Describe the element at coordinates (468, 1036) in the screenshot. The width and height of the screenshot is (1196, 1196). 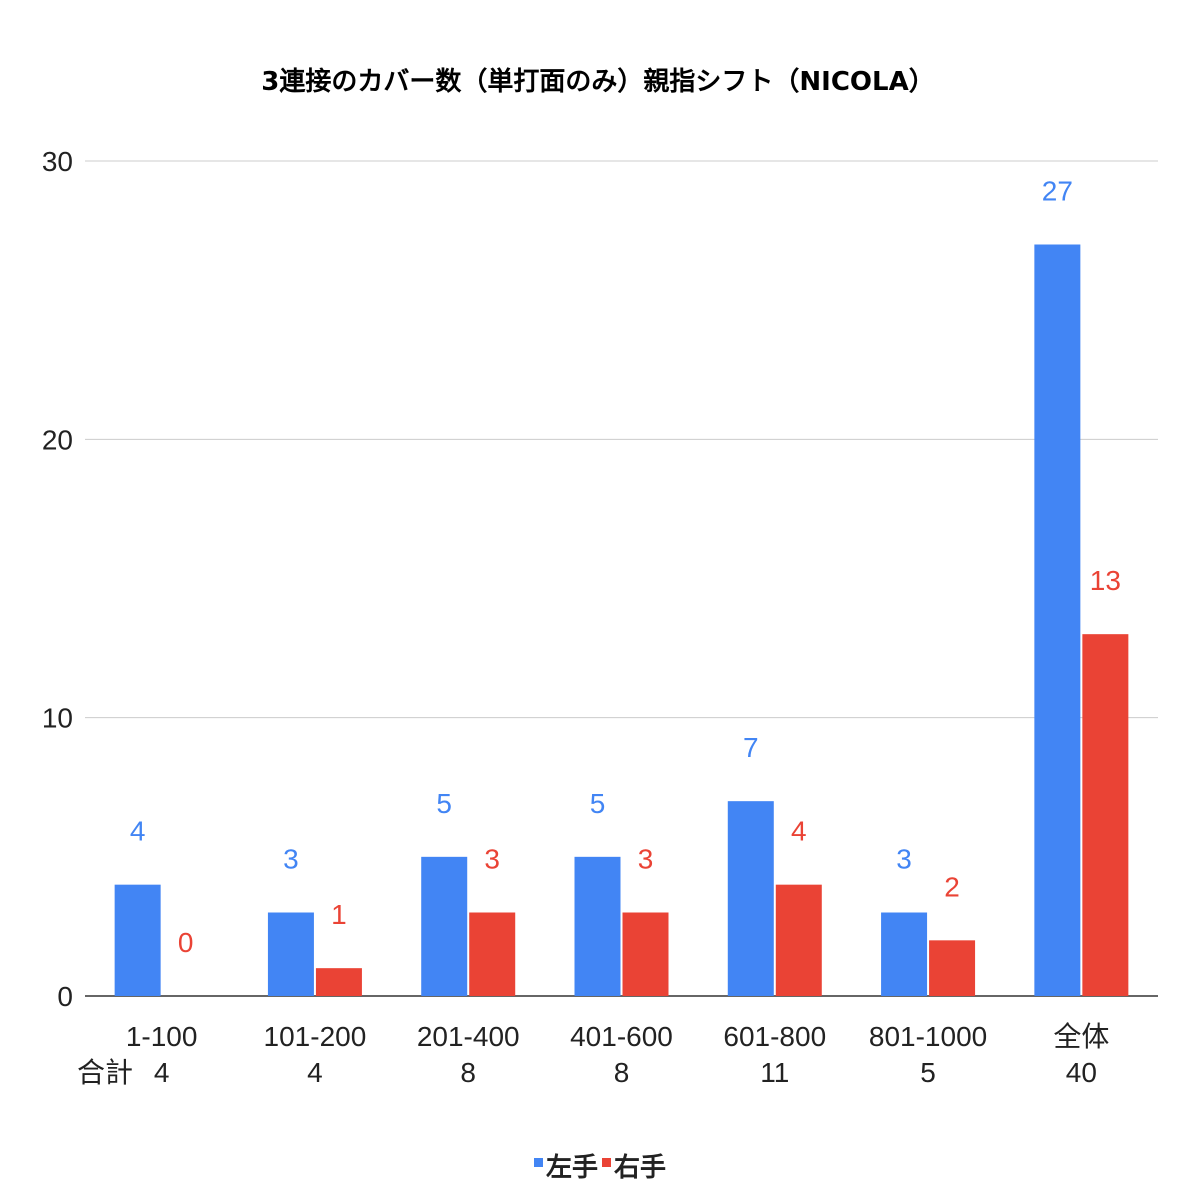
I see `x-tick-label: 201-400` at that location.